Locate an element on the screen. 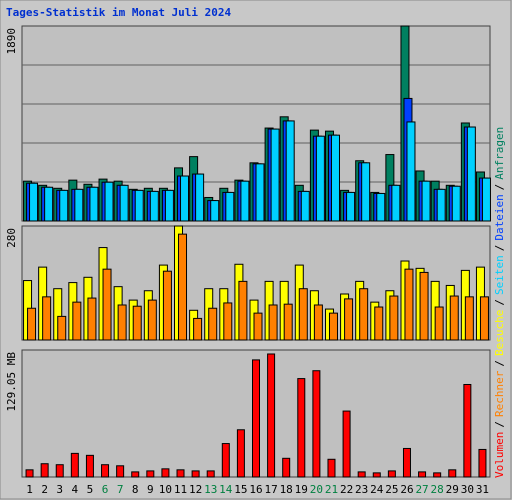 The image size is (512, 500). x-tick-label: 24 is located at coordinates (377, 489).